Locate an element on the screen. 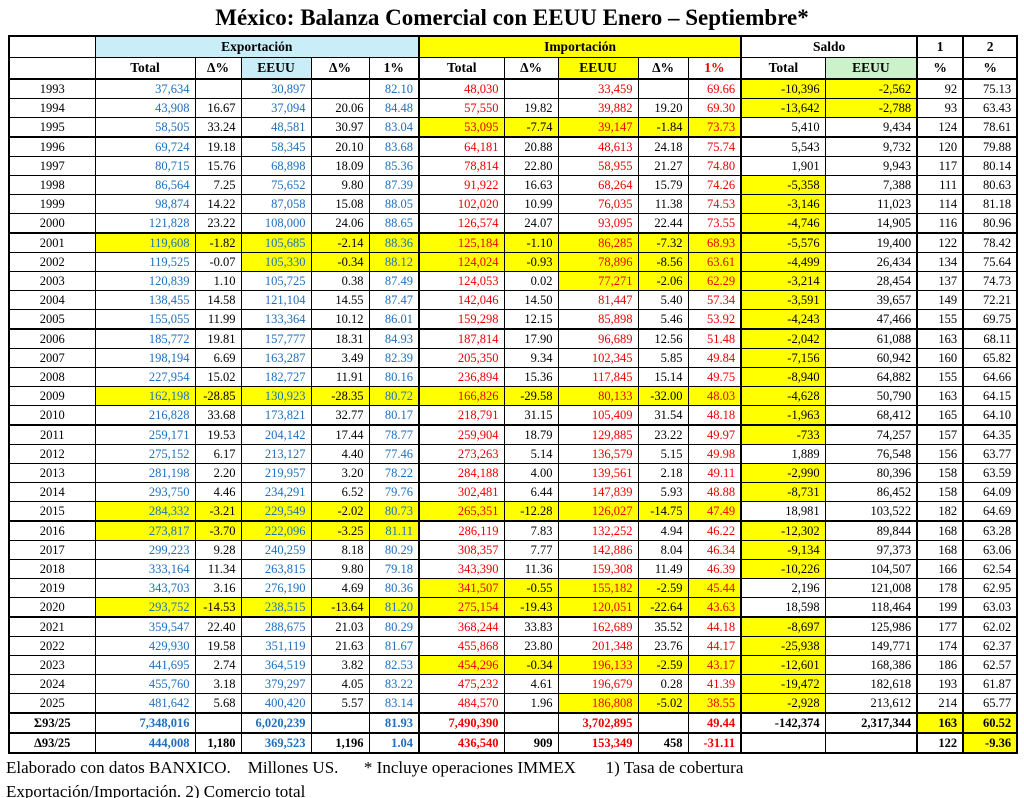  data-cell: 11,023 is located at coordinates (871, 204).